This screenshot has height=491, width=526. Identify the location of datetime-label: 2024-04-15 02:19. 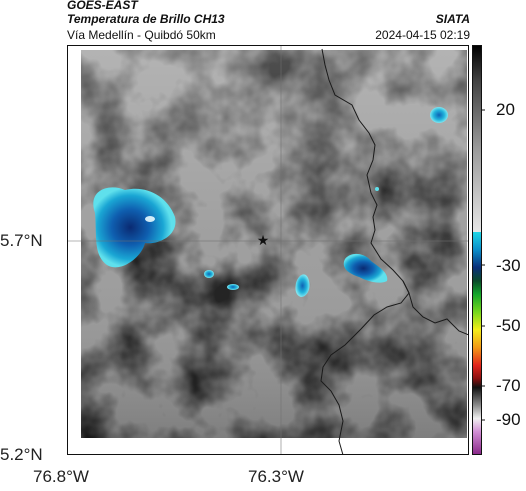
(422, 35).